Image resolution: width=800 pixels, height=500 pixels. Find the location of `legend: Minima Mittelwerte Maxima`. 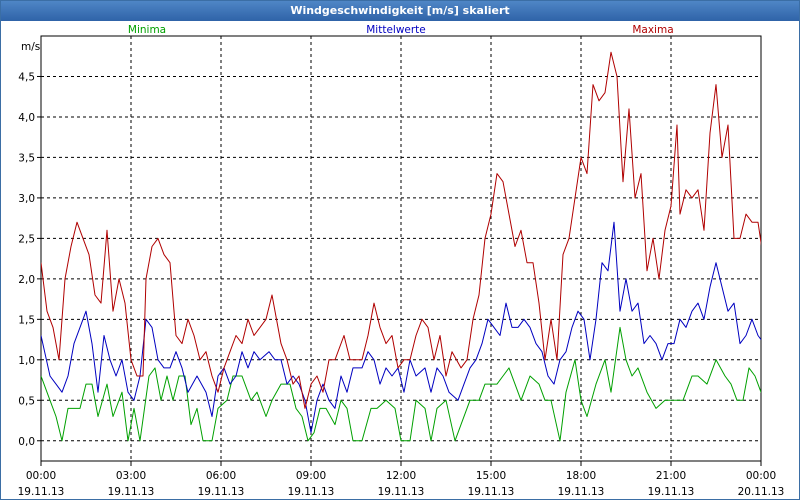

legend: Minima Mittelwerte Maxima is located at coordinates (401, 30).